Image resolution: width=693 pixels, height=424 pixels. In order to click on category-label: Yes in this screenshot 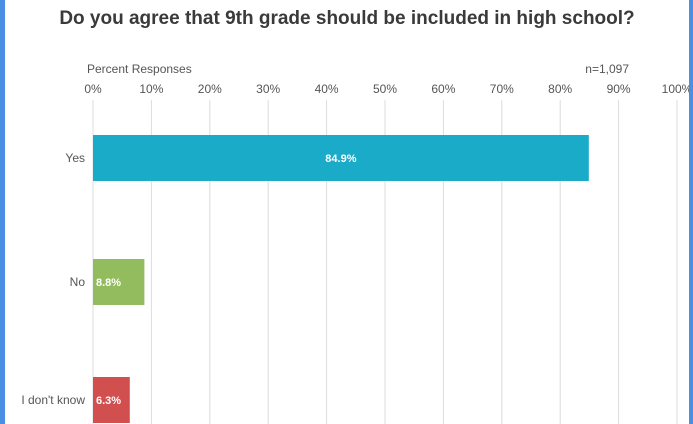, I will do `click(75, 158)`.